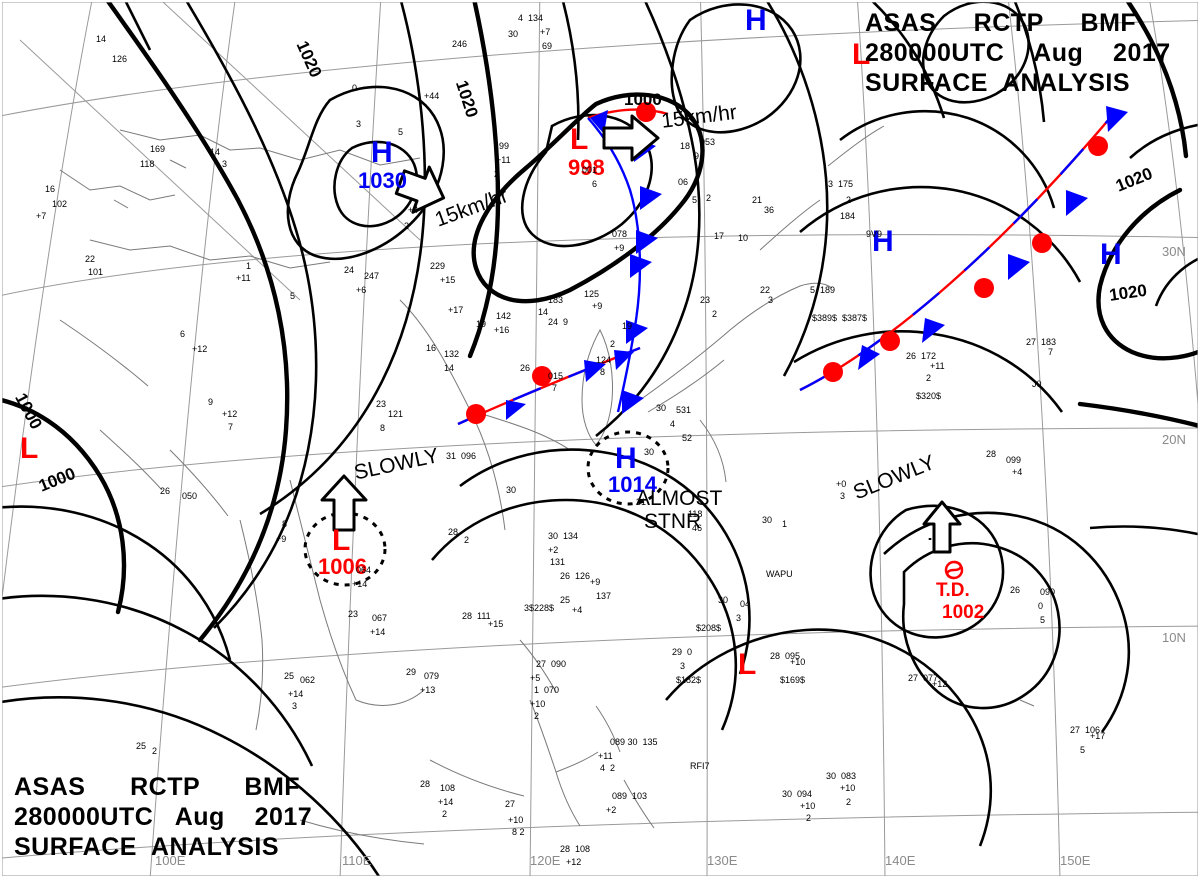 Image resolution: width=1200 pixels, height=878 pixels. What do you see at coordinates (551, 664) in the screenshot?
I see `station-observation: 27 090` at bounding box center [551, 664].